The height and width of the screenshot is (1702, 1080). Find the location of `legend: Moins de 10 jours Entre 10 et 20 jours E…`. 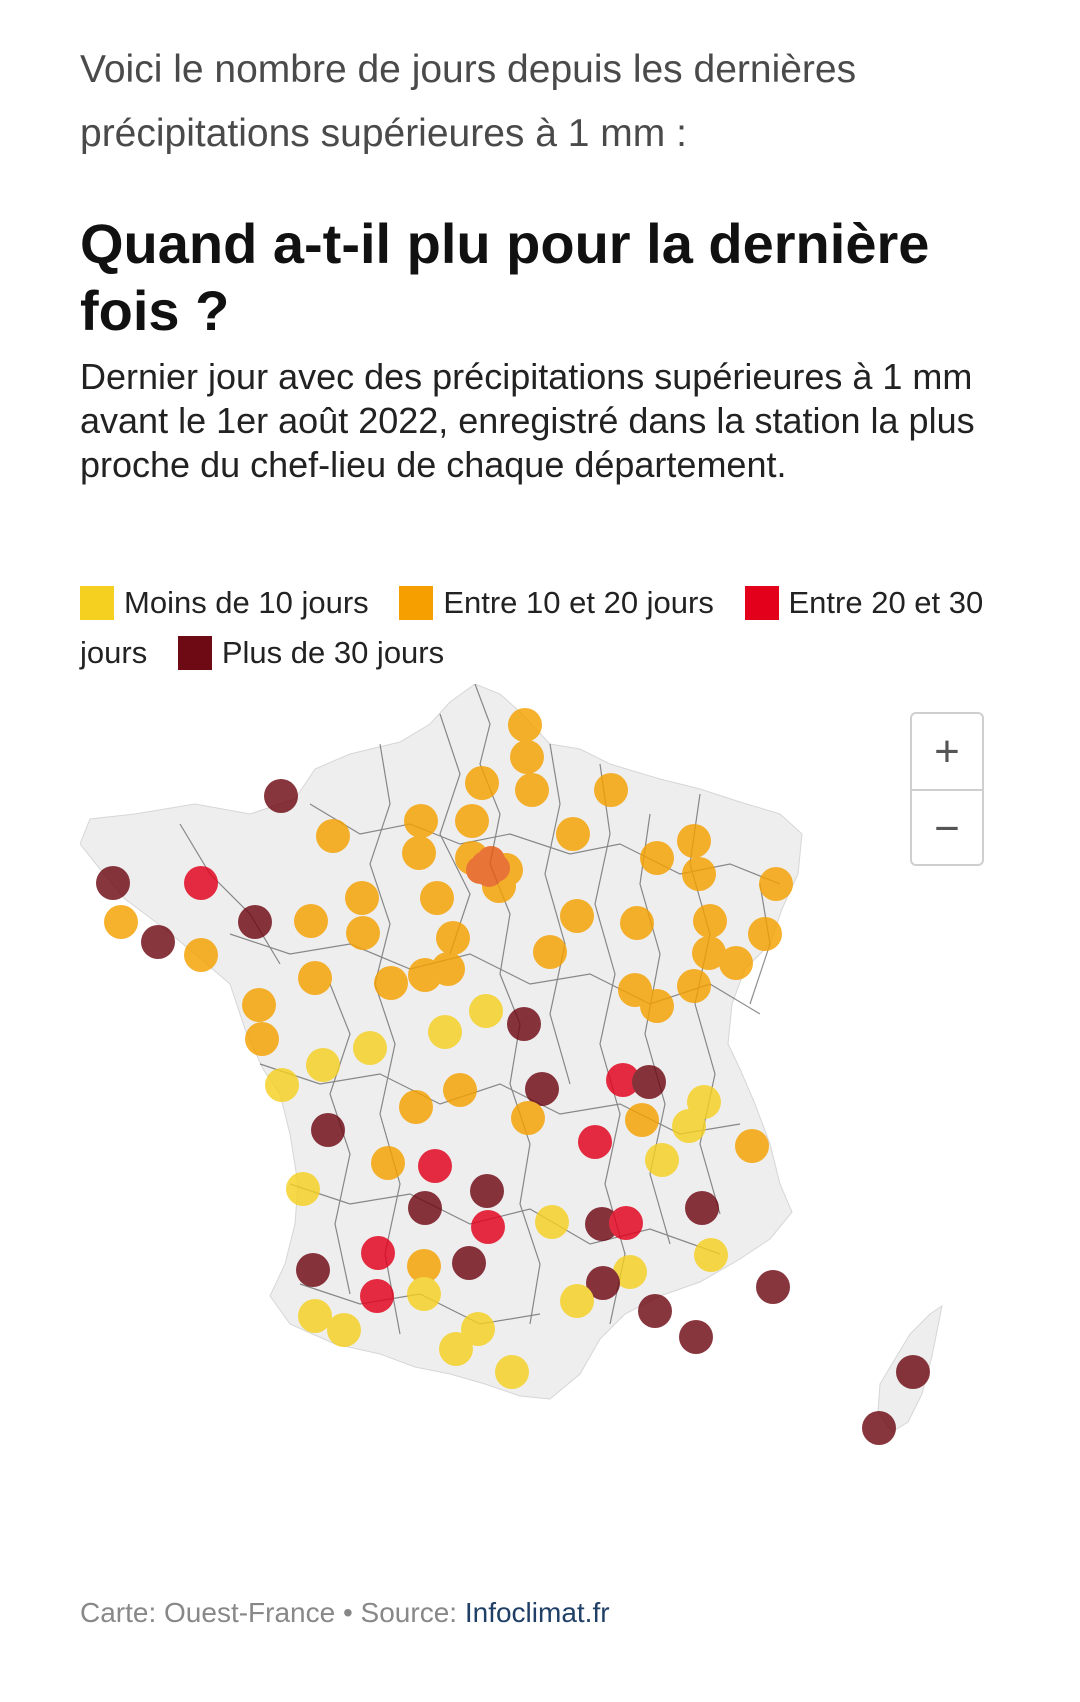

legend: Moins de 10 jours Entre 10 et 20 jours E… is located at coordinates (550, 628).